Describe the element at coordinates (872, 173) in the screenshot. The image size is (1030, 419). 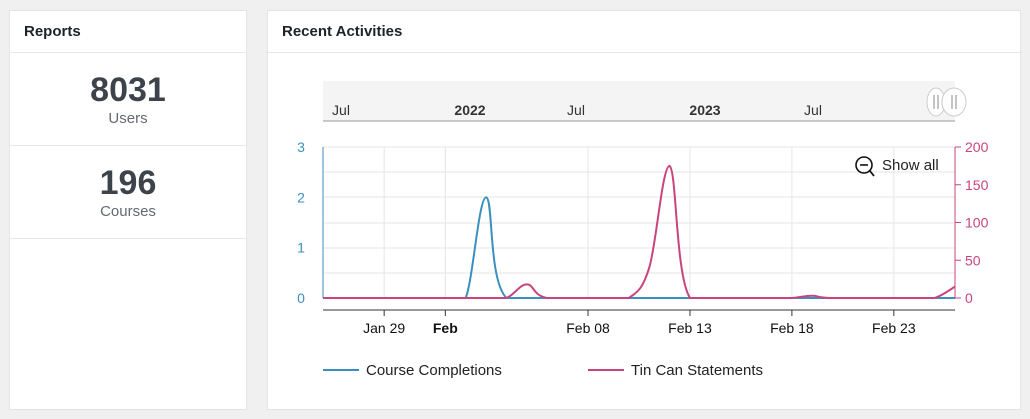
I see `zoom-out-icon-handle` at that location.